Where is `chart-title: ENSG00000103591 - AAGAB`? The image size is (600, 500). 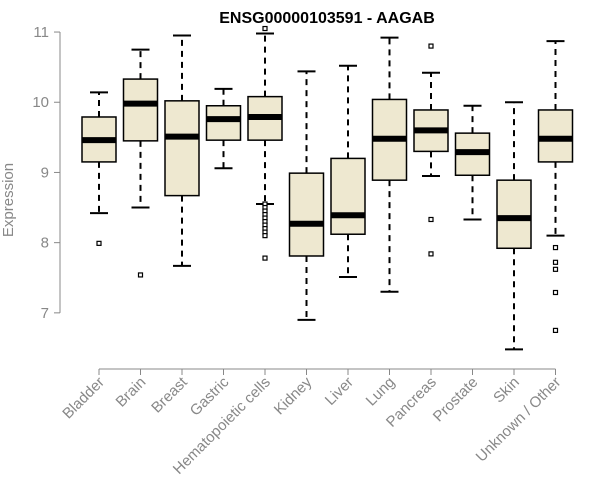
chart-title: ENSG00000103591 - AAGAB is located at coordinates (327, 18).